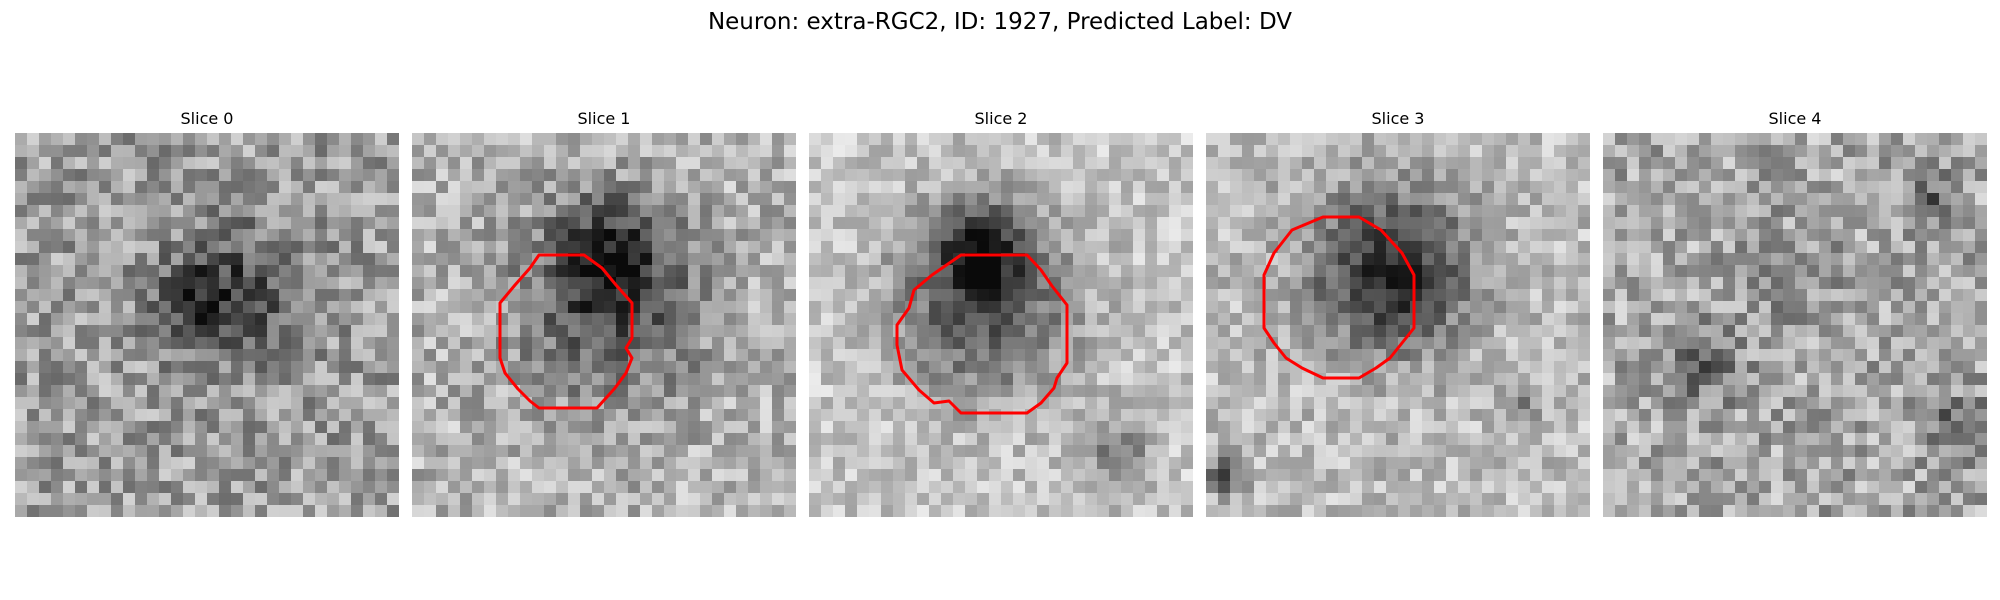  What do you see at coordinates (982, 334) in the screenshot?
I see `roi-contour` at bounding box center [982, 334].